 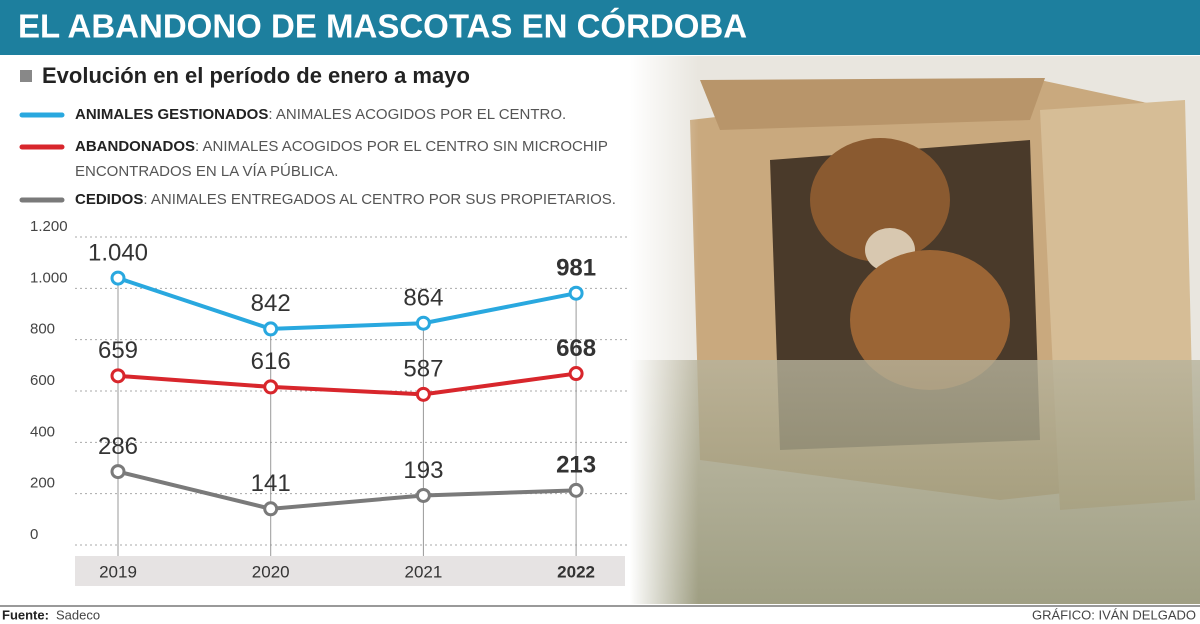 I want to click on source: Sadeco, so click(x=78, y=614).